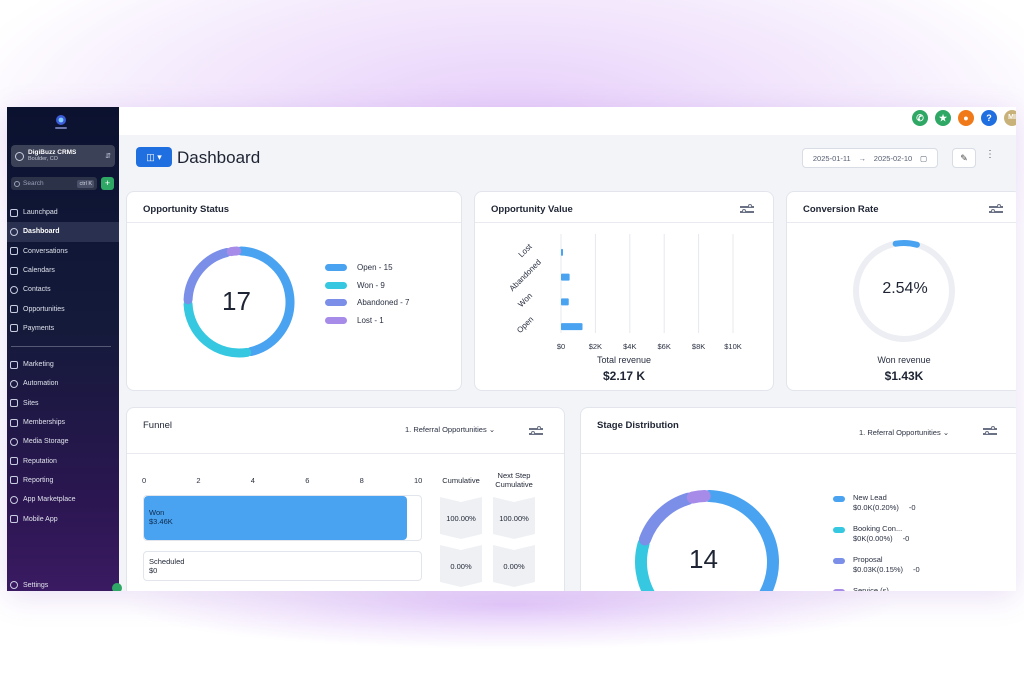 Image resolution: width=1024 pixels, height=698 pixels. I want to click on sidebar-item-launchpad: Launchpad, so click(63, 212).